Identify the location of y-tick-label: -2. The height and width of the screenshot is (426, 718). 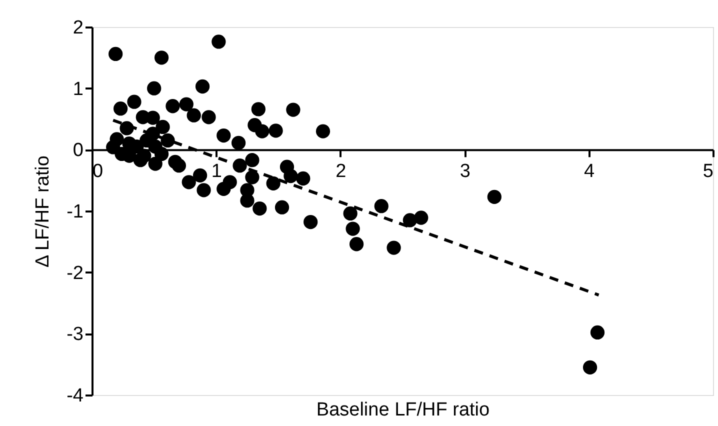
(75, 273).